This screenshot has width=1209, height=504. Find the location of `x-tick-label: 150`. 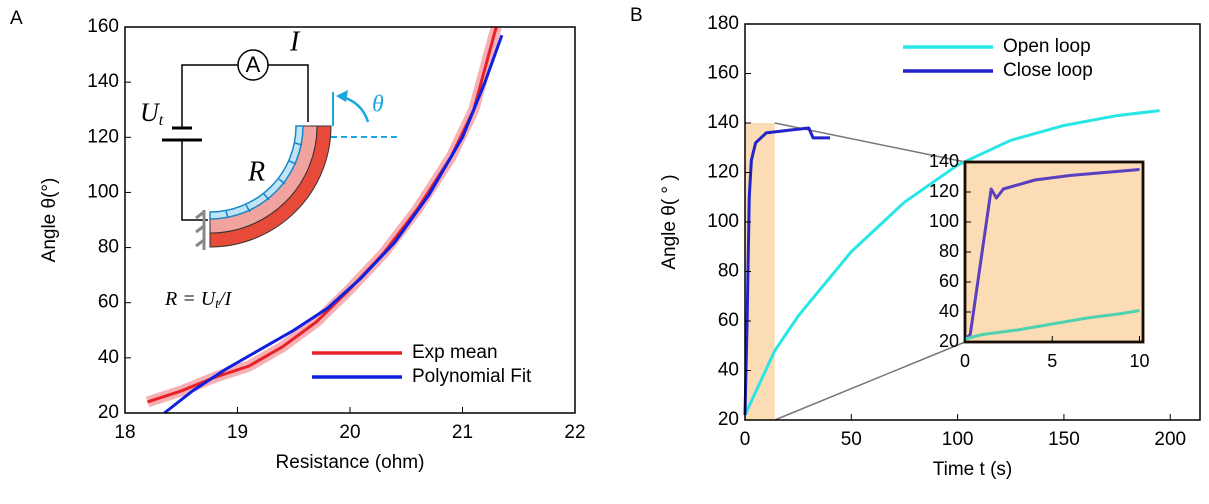

x-tick-label: 150 is located at coordinates (1064, 439).